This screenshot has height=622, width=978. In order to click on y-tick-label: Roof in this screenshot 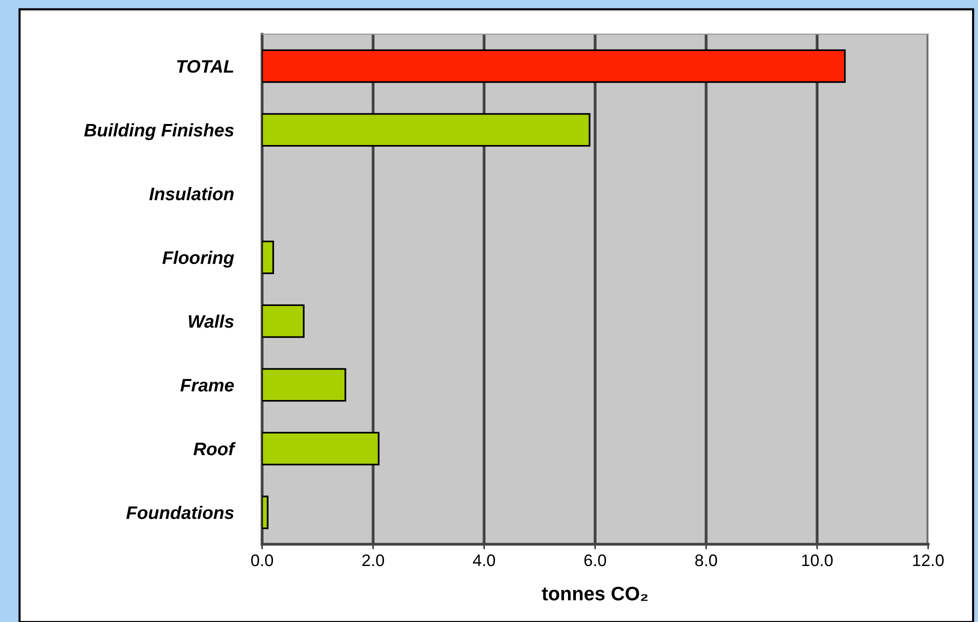, I will do `click(215, 449)`.